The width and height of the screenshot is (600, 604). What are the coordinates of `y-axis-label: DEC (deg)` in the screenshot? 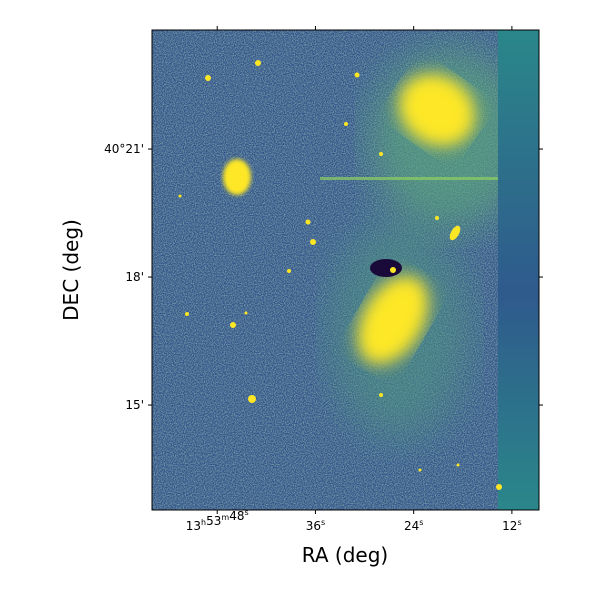 It's located at (71, 270).